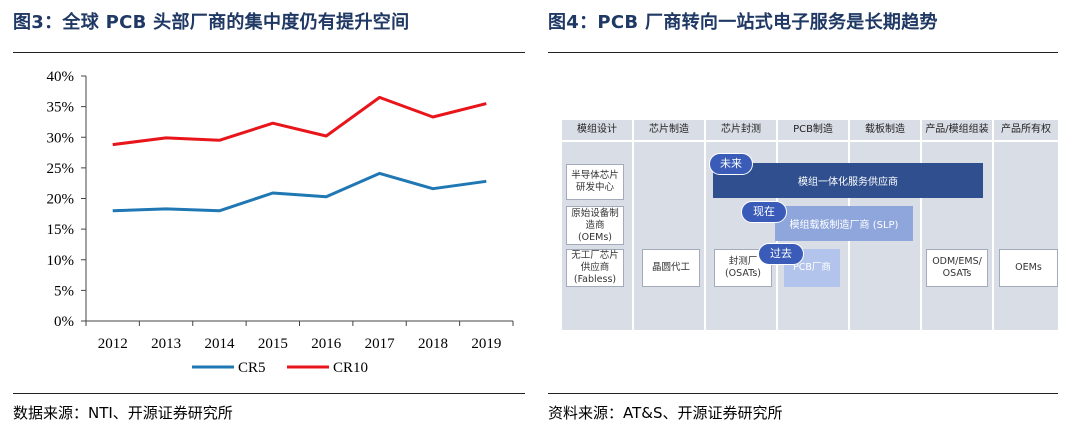  Describe the element at coordinates (280, 368) in the screenshot. I see `chart-legend: CR5 CR10` at that location.